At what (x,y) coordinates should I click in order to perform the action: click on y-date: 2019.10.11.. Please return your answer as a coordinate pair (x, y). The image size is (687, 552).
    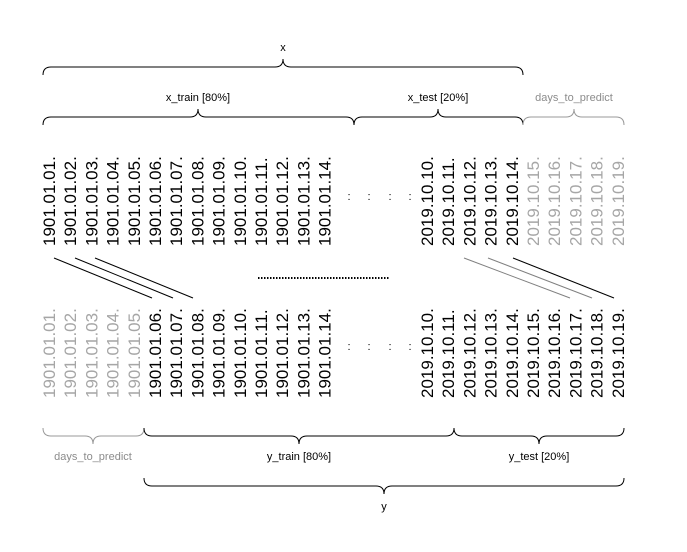
    Looking at the image, I should click on (448, 353).